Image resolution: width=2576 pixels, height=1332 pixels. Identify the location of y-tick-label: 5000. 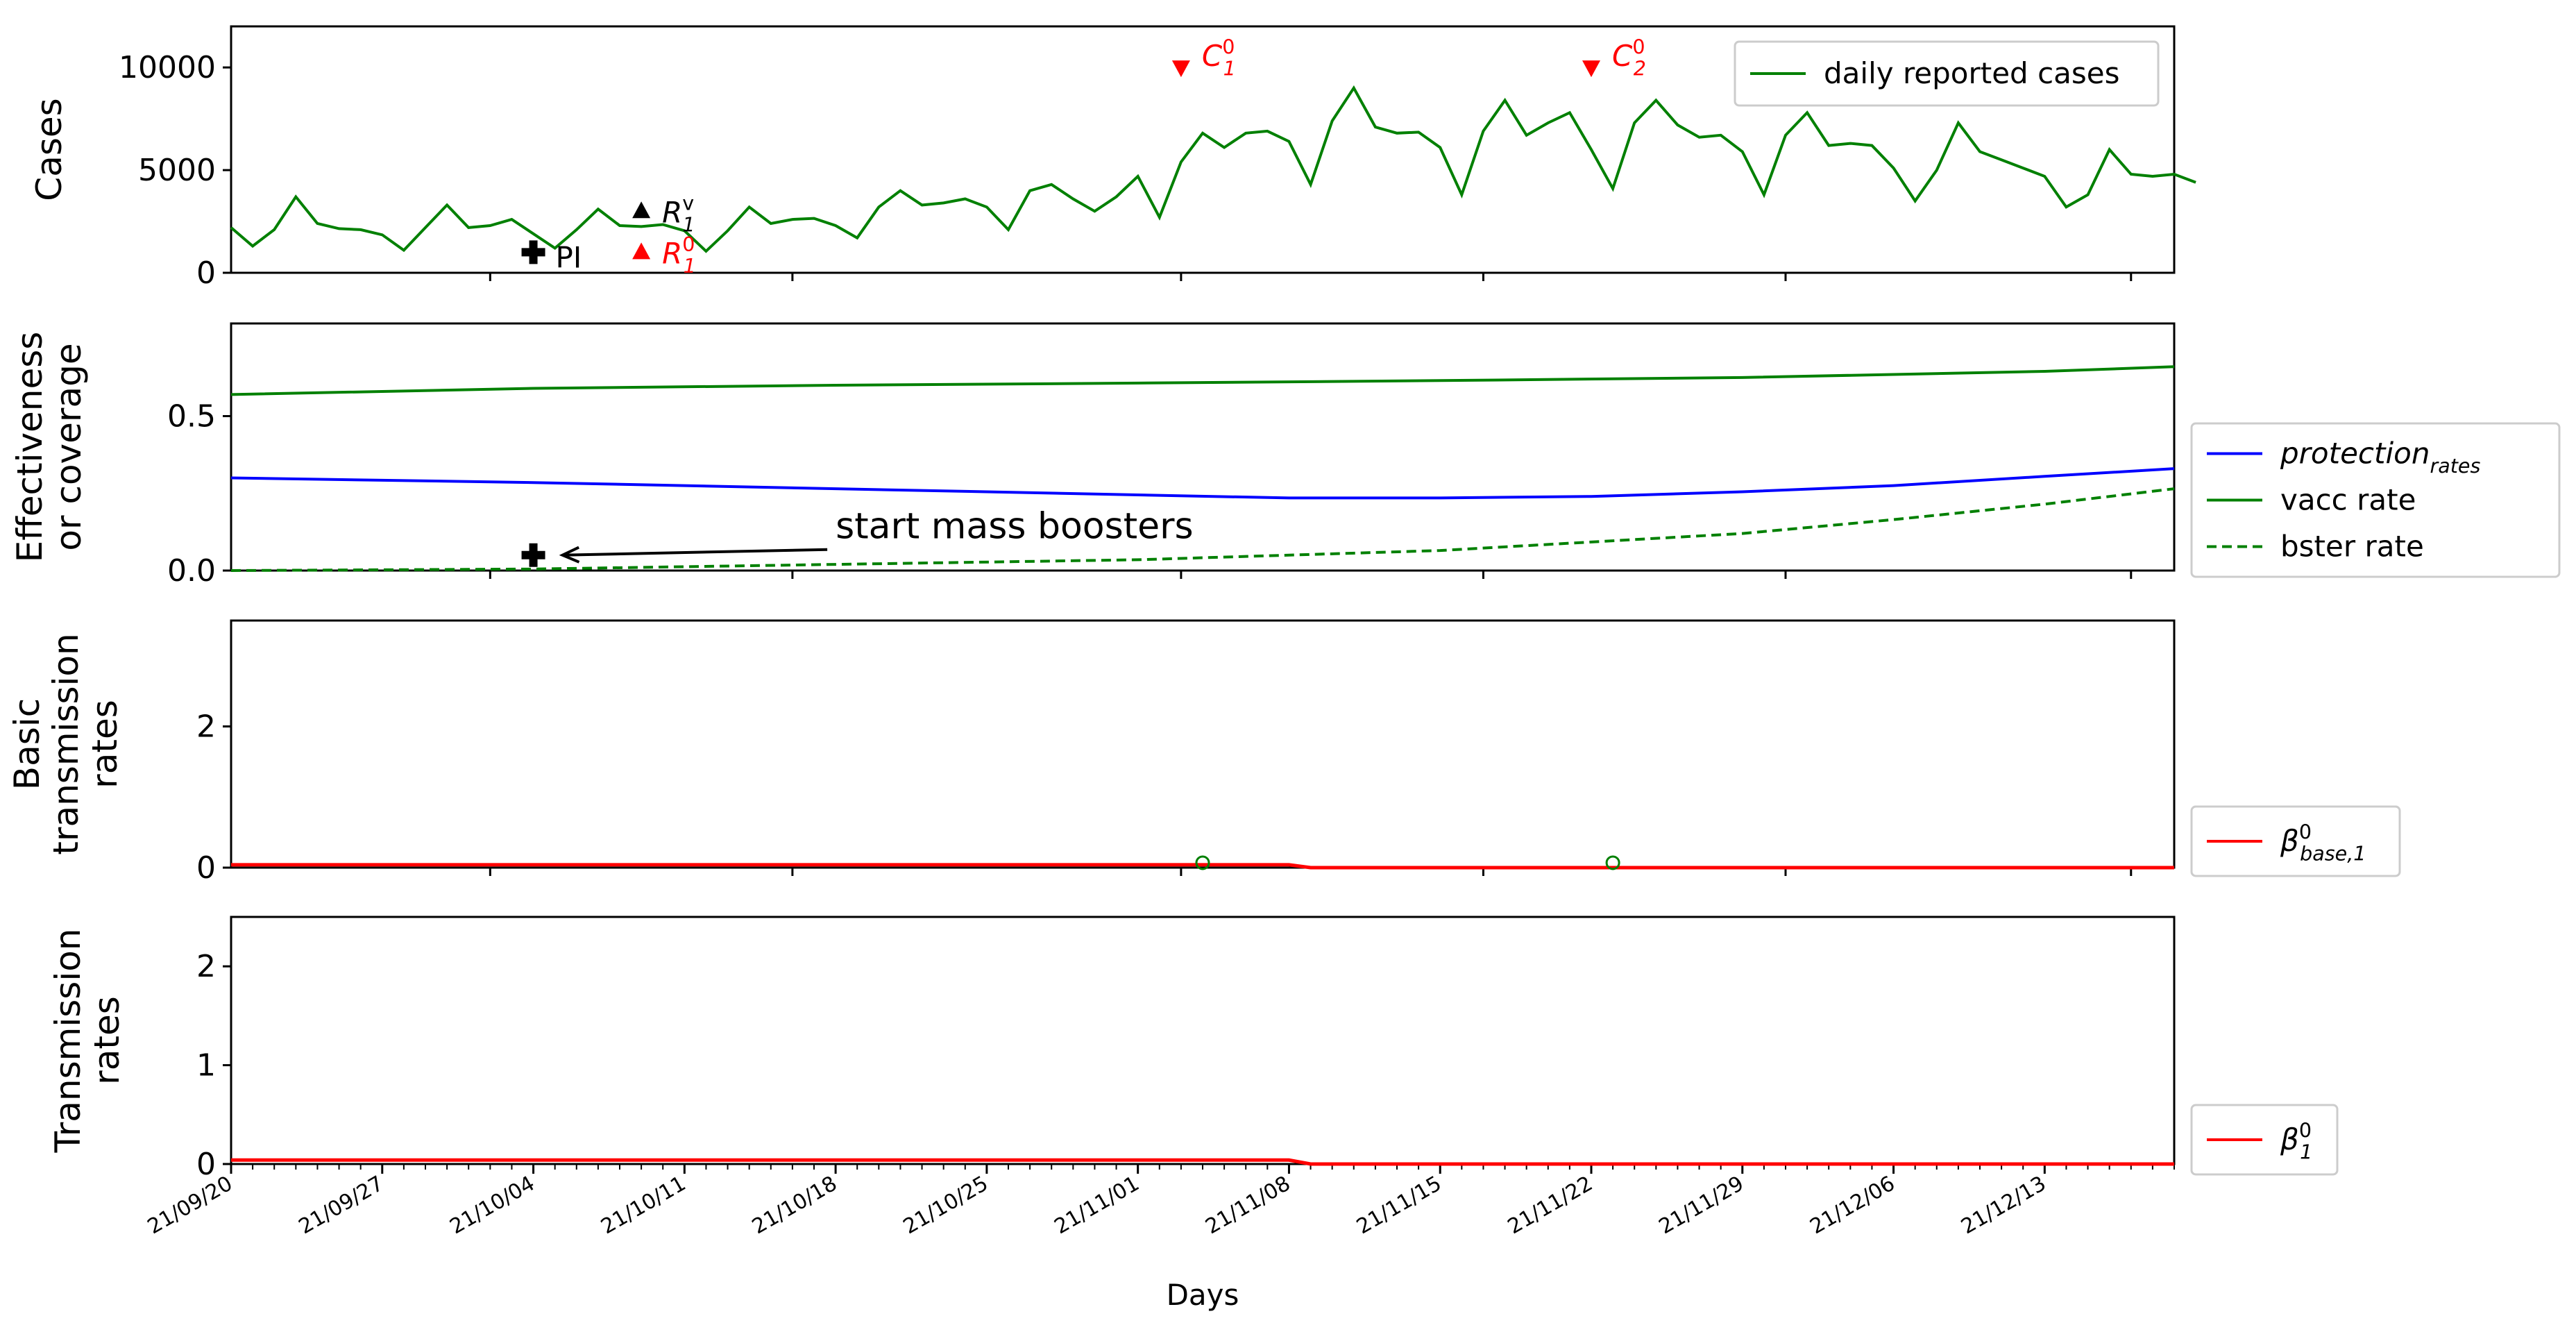
(177, 170).